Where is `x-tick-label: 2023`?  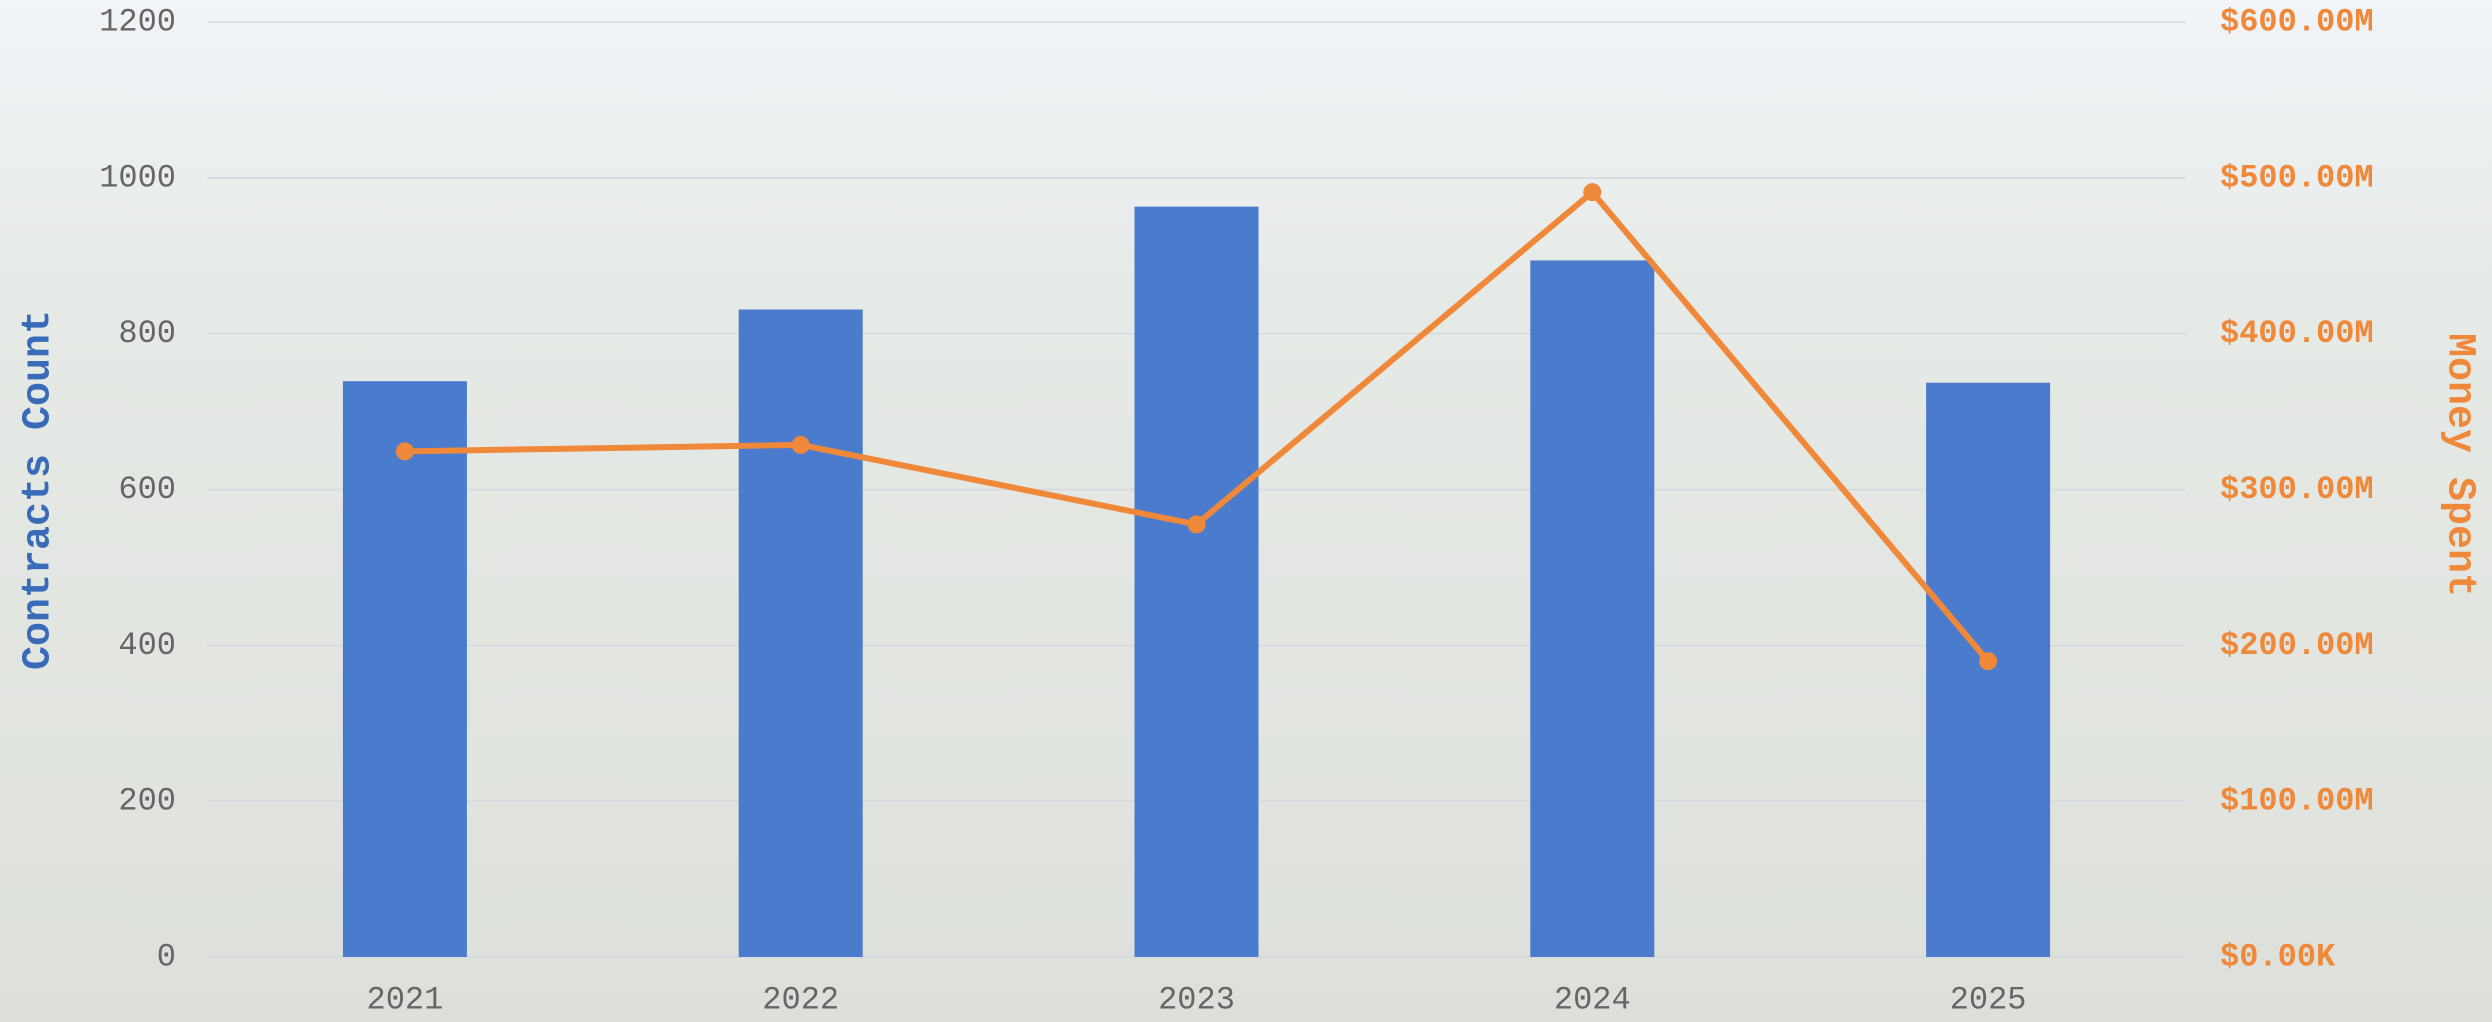
x-tick-label: 2023 is located at coordinates (1196, 999).